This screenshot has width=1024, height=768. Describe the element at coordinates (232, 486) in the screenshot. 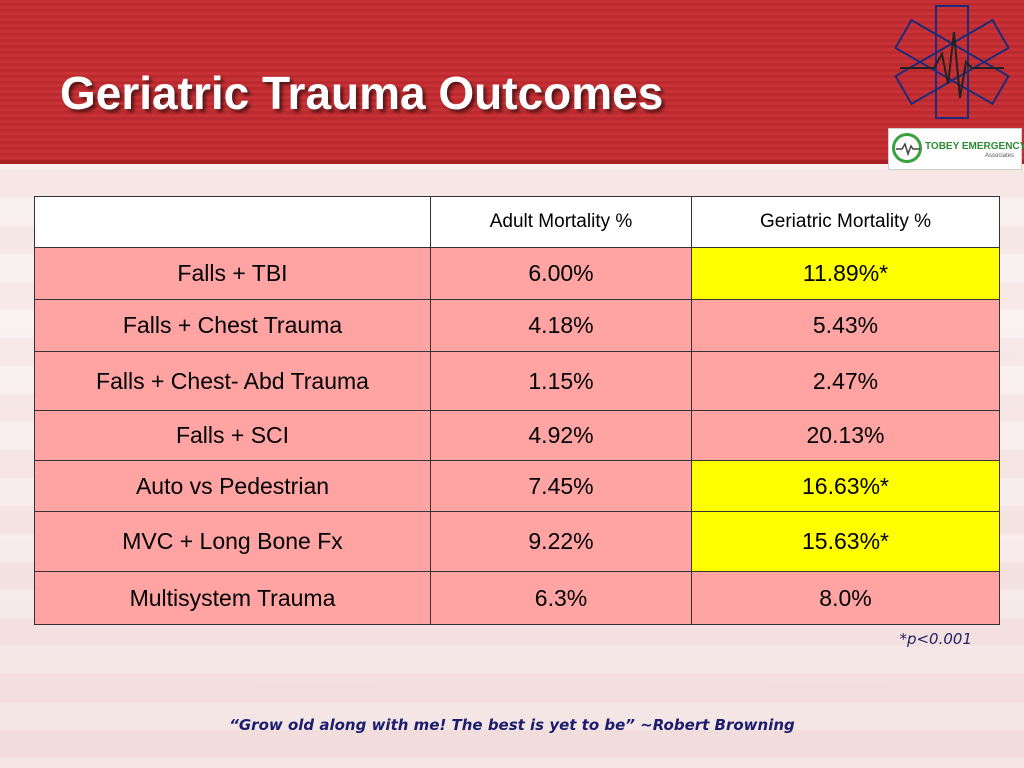

I see `row-label: Auto vs Pedestrian` at that location.